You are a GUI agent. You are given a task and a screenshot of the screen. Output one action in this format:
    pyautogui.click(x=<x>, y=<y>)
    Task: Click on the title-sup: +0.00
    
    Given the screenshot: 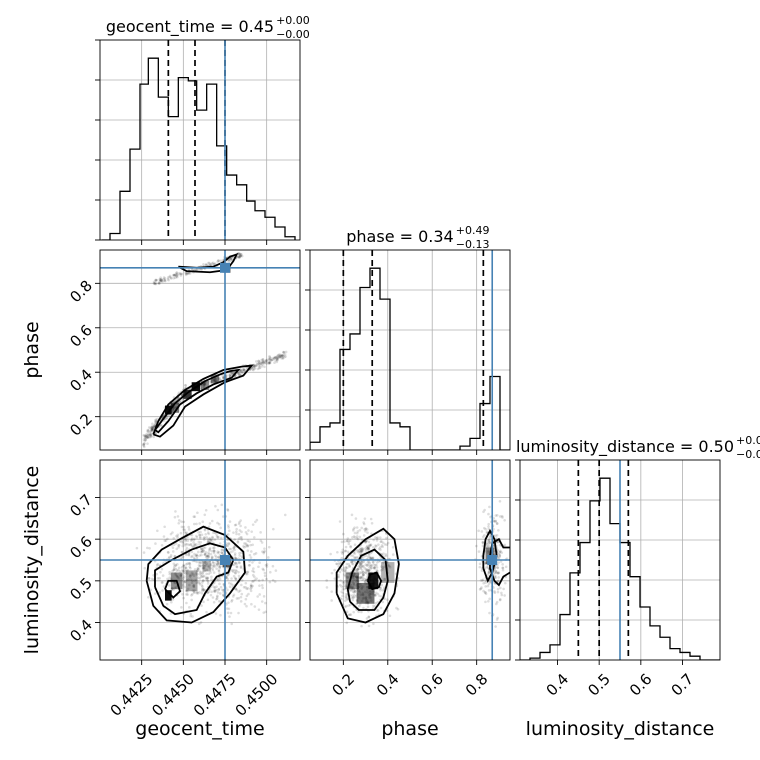 What is the action you would take?
    pyautogui.click(x=293, y=20)
    